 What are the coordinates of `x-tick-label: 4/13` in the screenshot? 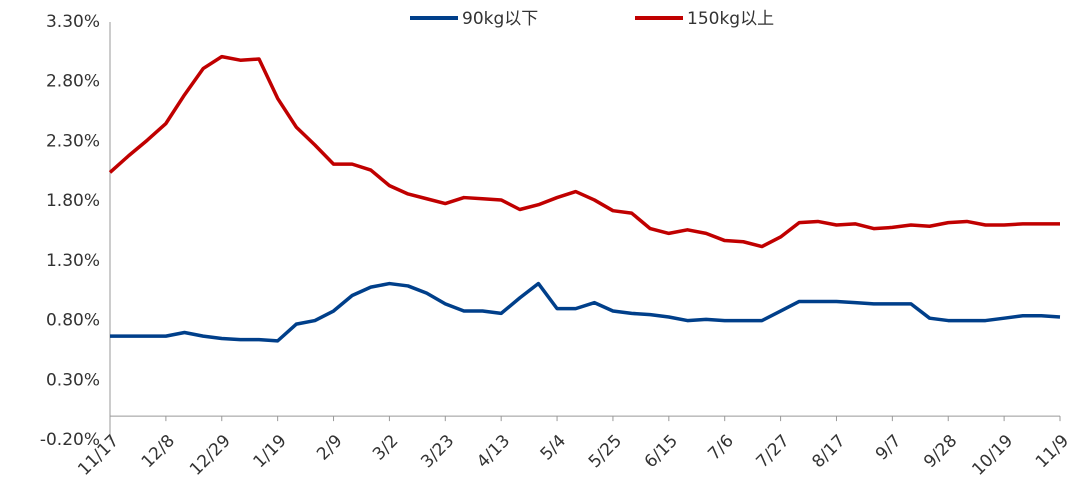 It's located at (493, 451).